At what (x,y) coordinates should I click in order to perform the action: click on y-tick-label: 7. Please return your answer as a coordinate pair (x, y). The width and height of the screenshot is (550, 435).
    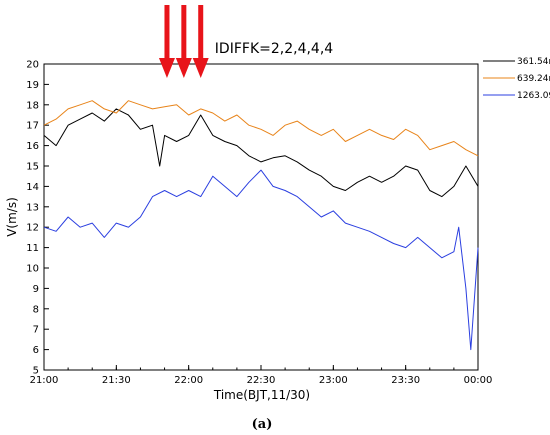
    Looking at the image, I should click on (36, 330).